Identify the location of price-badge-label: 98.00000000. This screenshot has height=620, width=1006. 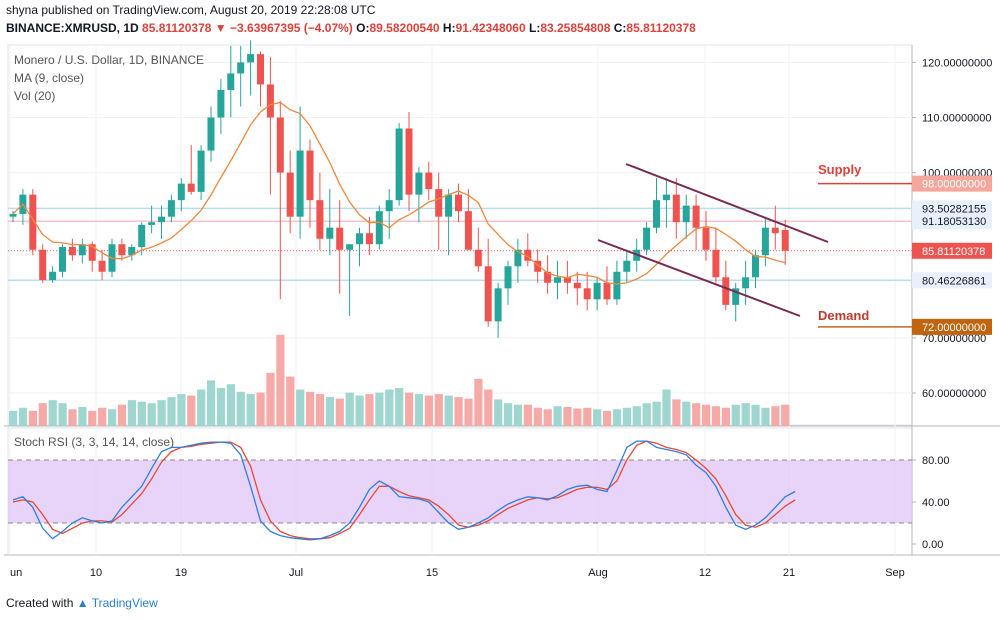
(954, 185).